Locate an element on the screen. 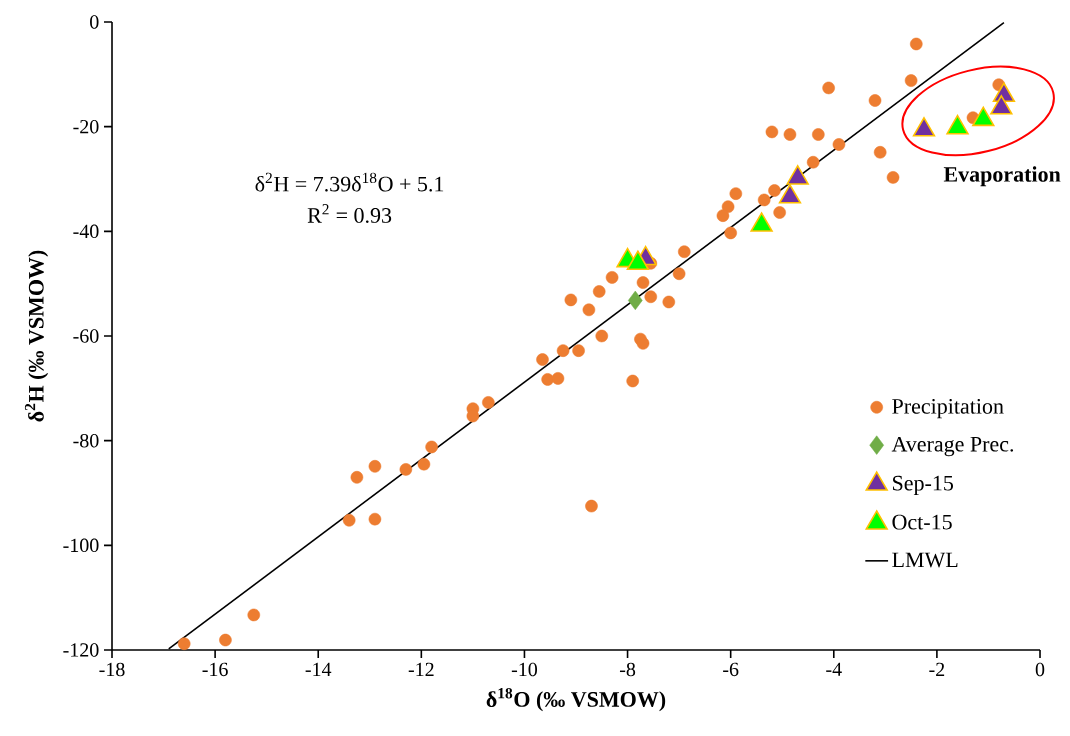  annotation: R$^{2}$ = 0.93 is located at coordinates (349, 213).